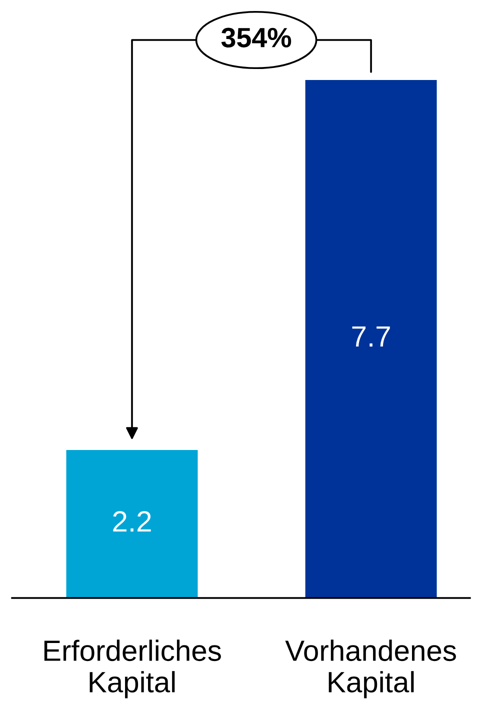 The height and width of the screenshot is (721, 479). Describe the element at coordinates (370, 669) in the screenshot. I see `x-tick-label: Vorhandenes Kapital` at that location.